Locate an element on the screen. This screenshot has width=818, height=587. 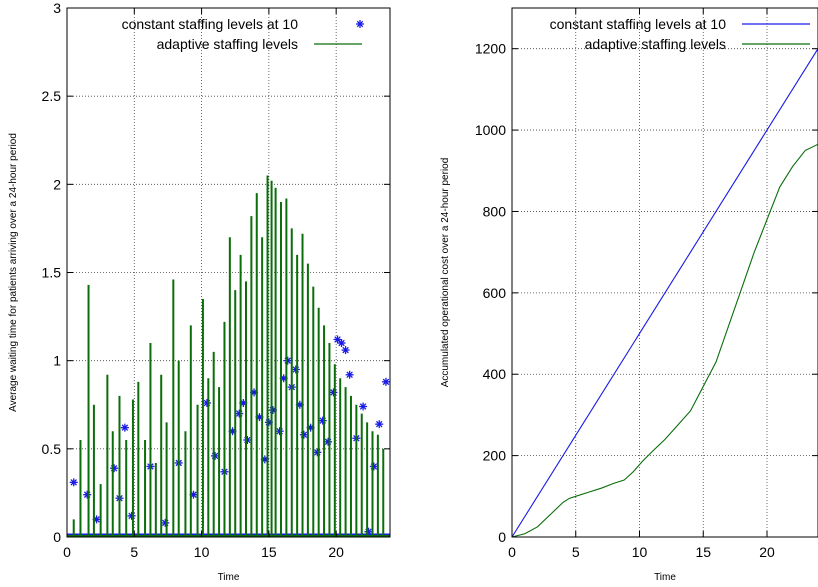
y-tick-label: 200 is located at coordinates (495, 456).